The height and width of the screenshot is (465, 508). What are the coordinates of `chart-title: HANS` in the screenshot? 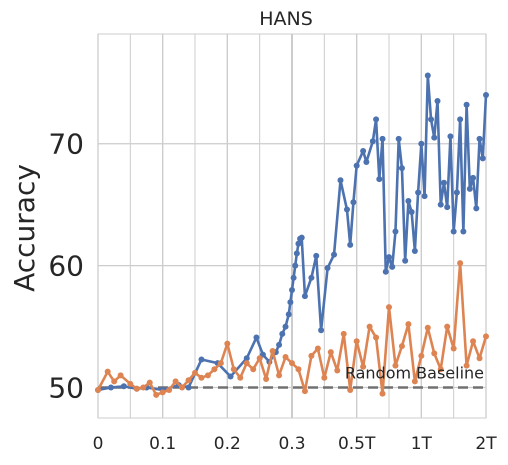 It's located at (286, 19).